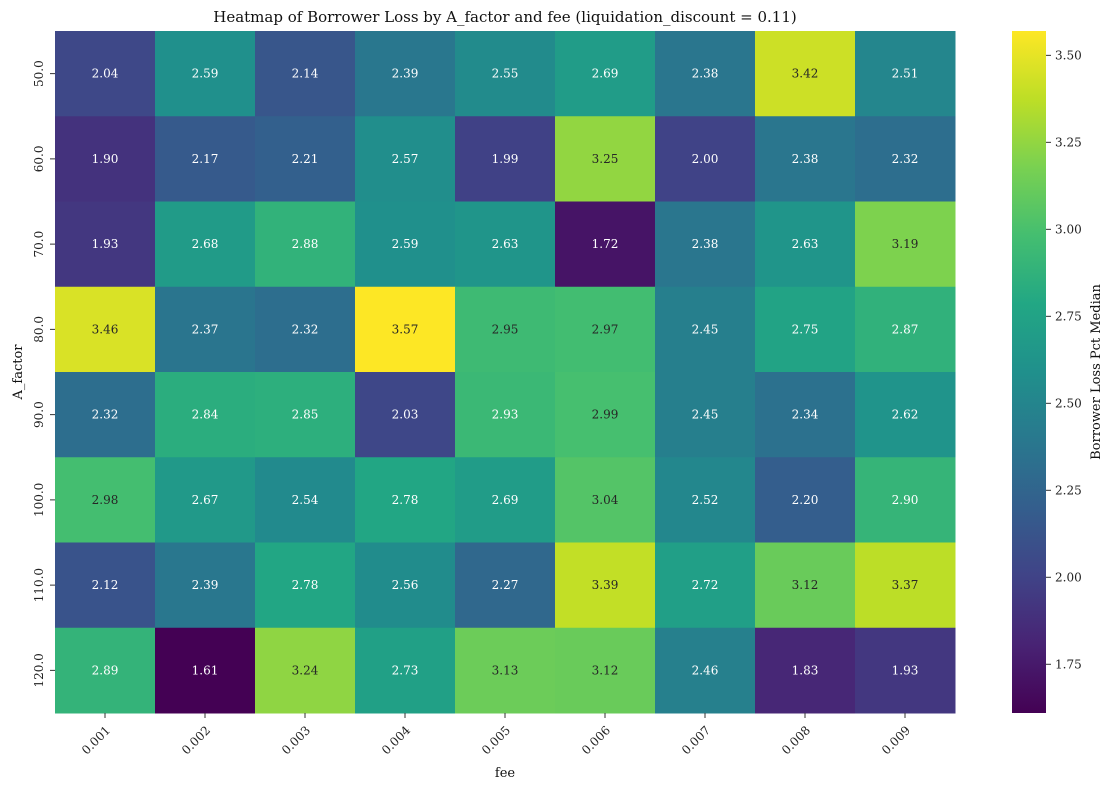 The width and height of the screenshot is (1115, 790). I want to click on cell-value-label: 2.75, so click(805, 329).